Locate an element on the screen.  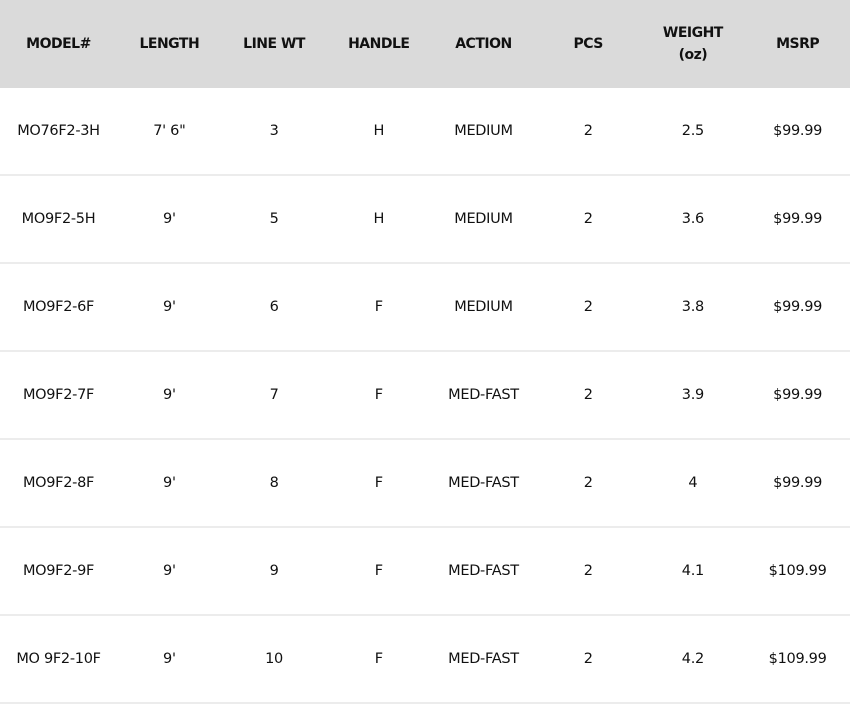
header-pcs: PCS is located at coordinates (588, 44).